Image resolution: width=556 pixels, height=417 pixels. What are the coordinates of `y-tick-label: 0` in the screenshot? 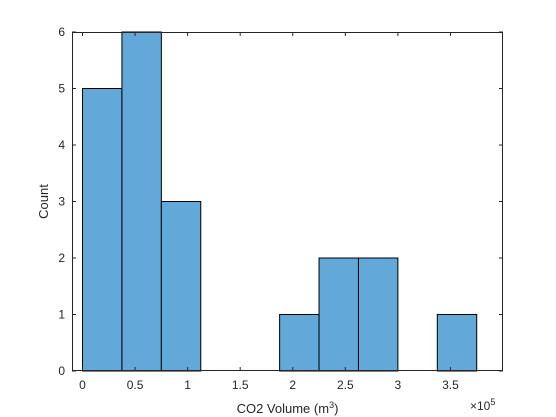 It's located at (61, 371).